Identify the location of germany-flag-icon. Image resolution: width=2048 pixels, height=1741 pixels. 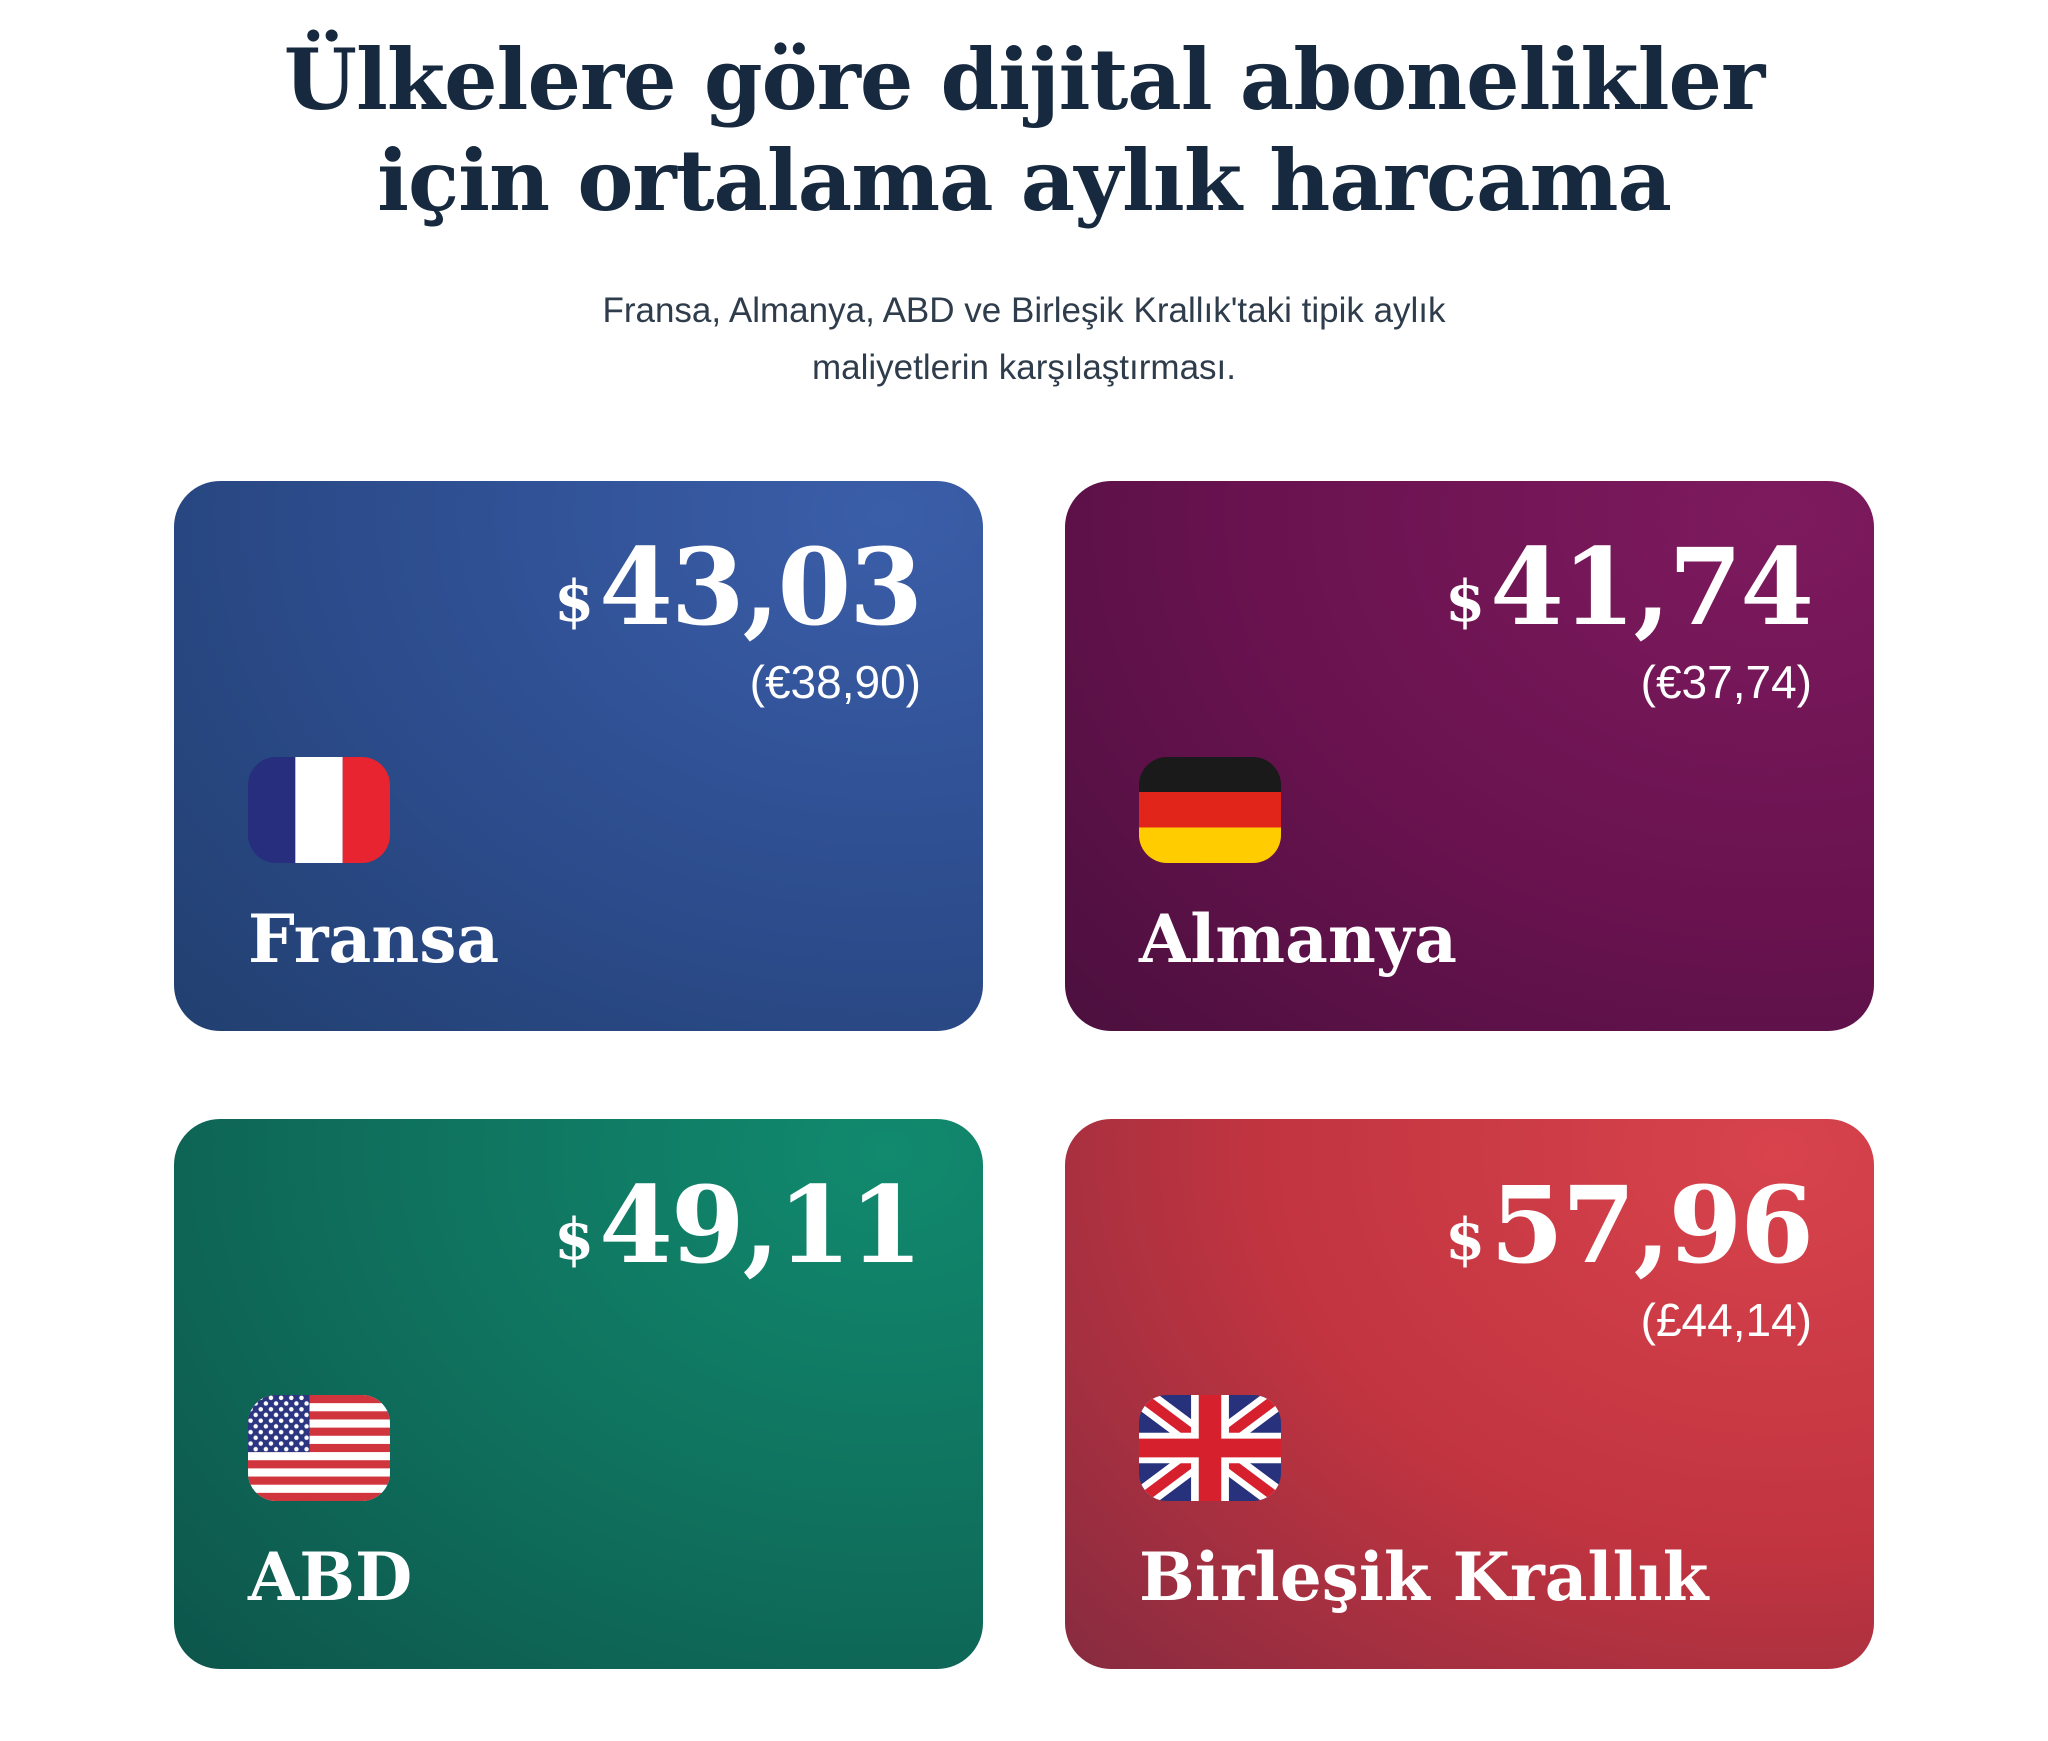
(1210, 809).